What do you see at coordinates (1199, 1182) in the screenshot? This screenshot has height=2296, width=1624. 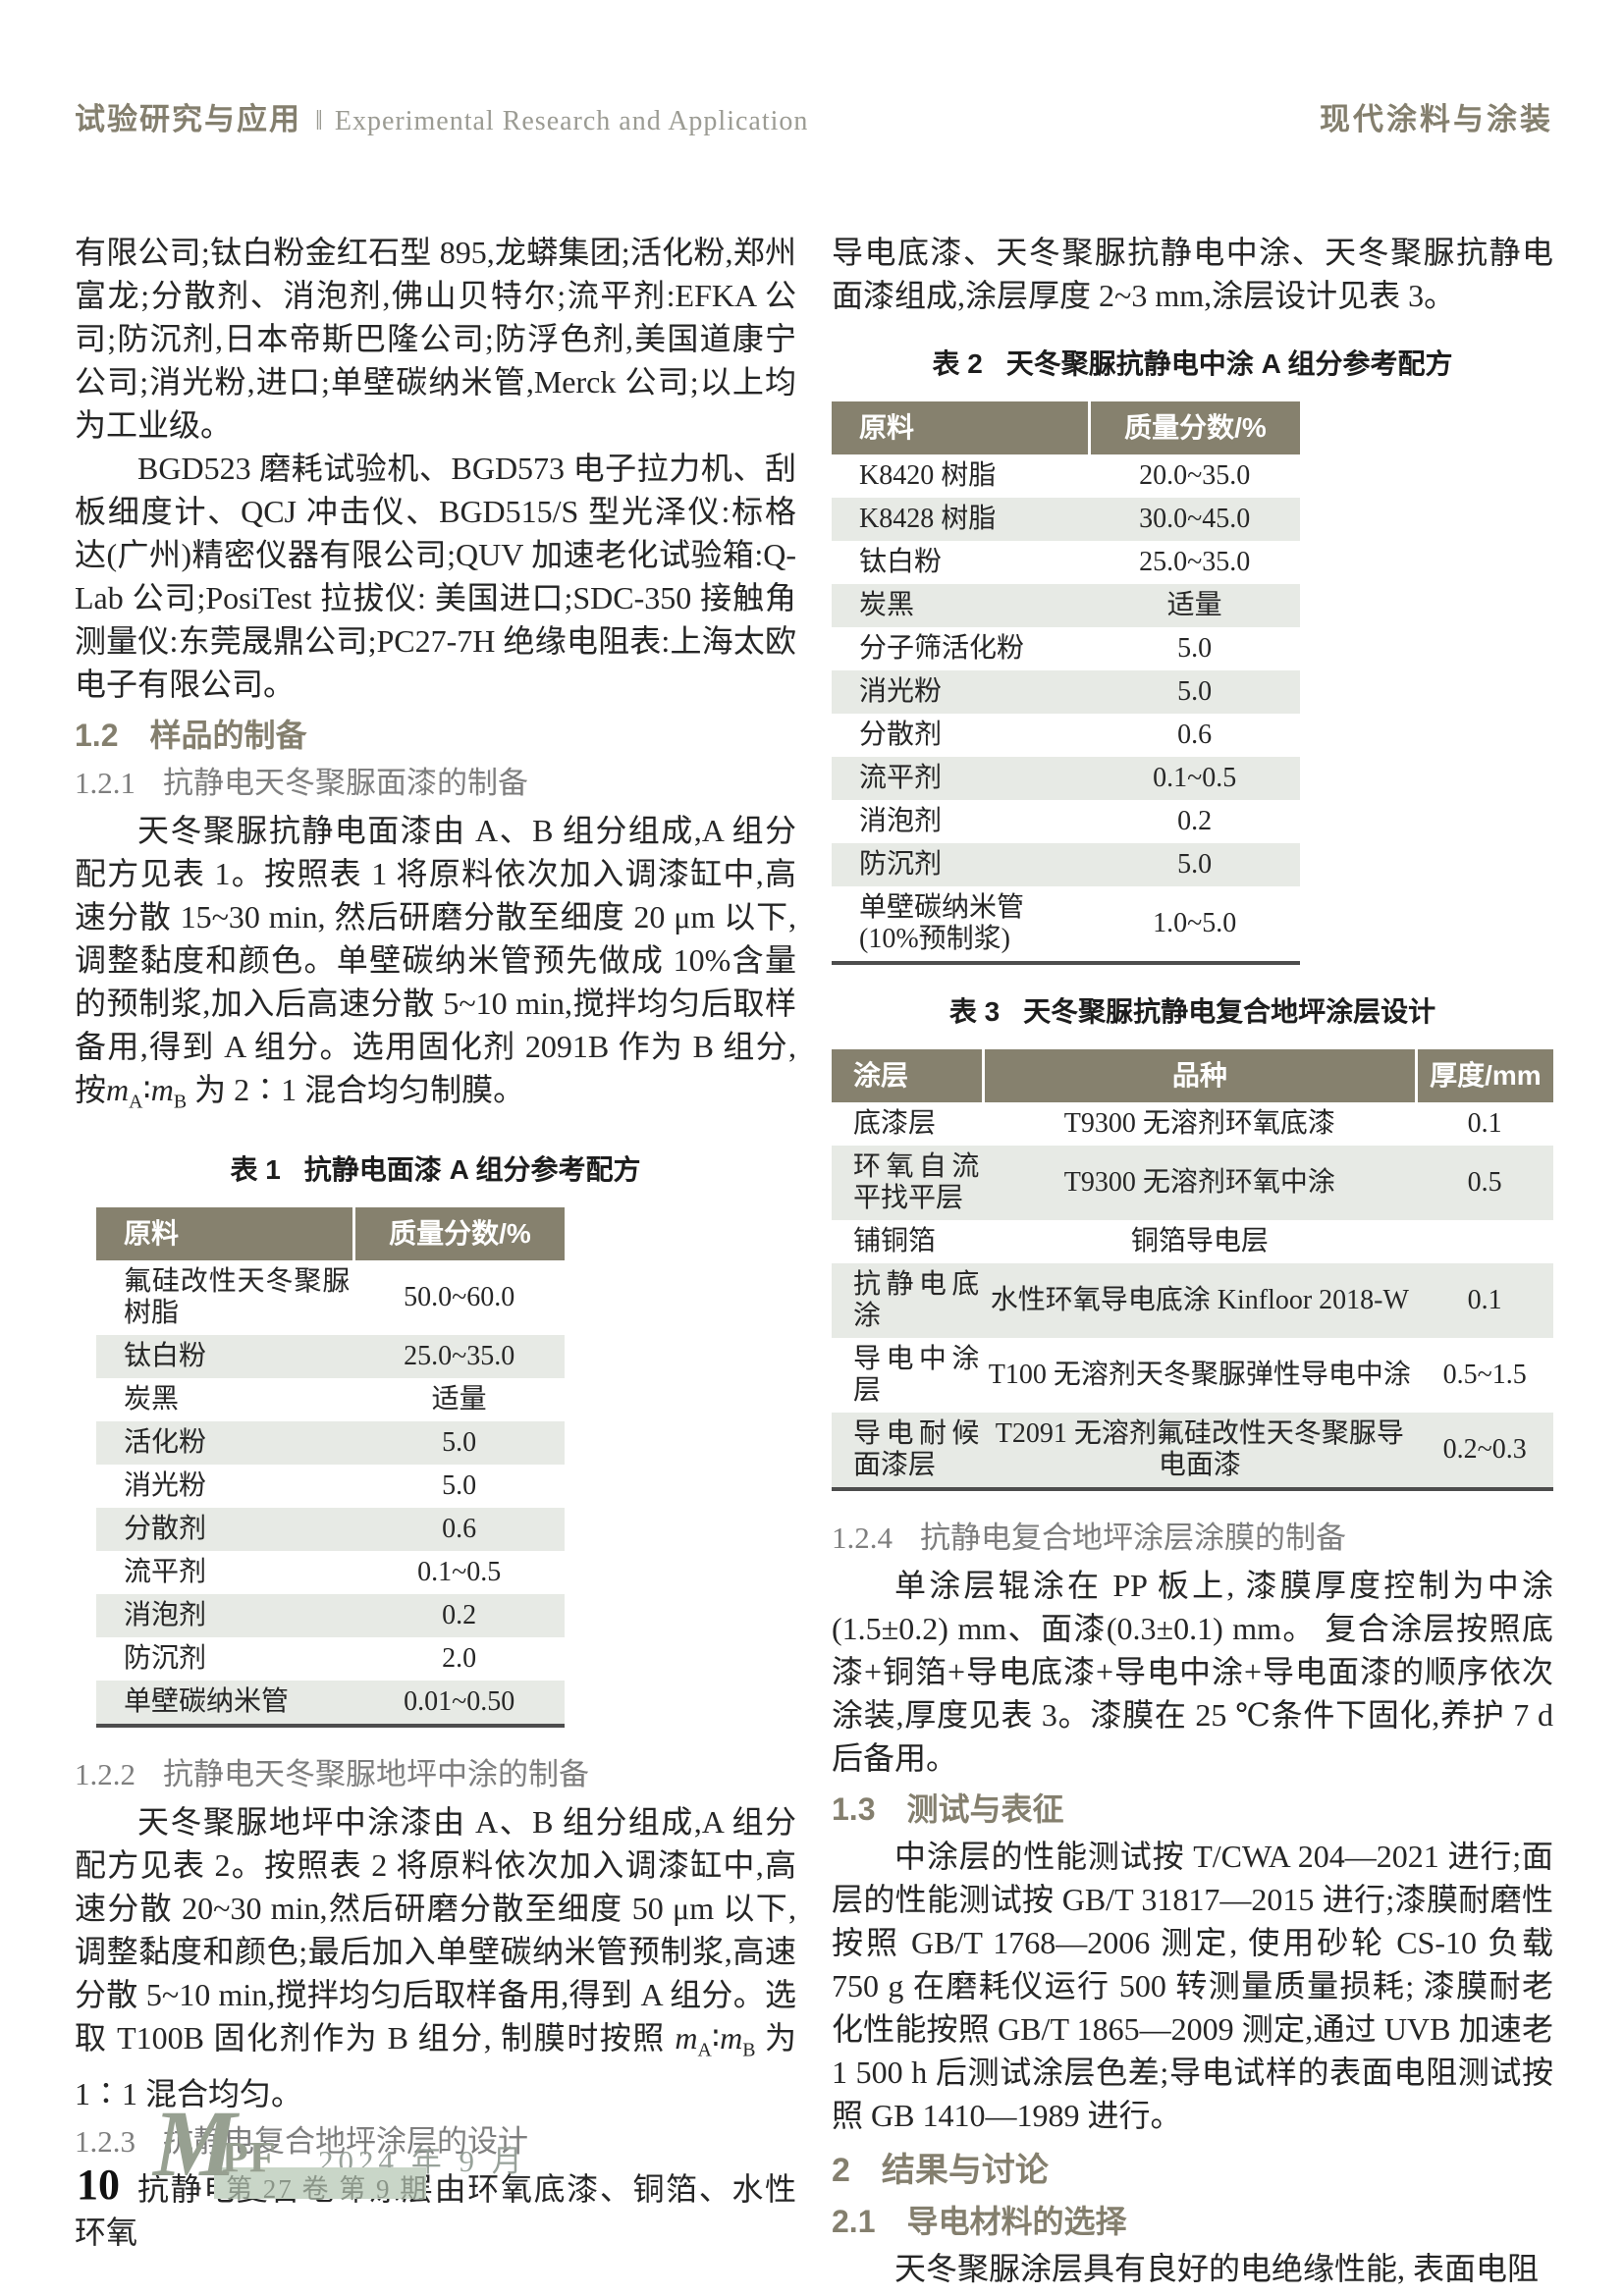 I see `table-cell-product: T9300 无溶剂环氧中涂` at bounding box center [1199, 1182].